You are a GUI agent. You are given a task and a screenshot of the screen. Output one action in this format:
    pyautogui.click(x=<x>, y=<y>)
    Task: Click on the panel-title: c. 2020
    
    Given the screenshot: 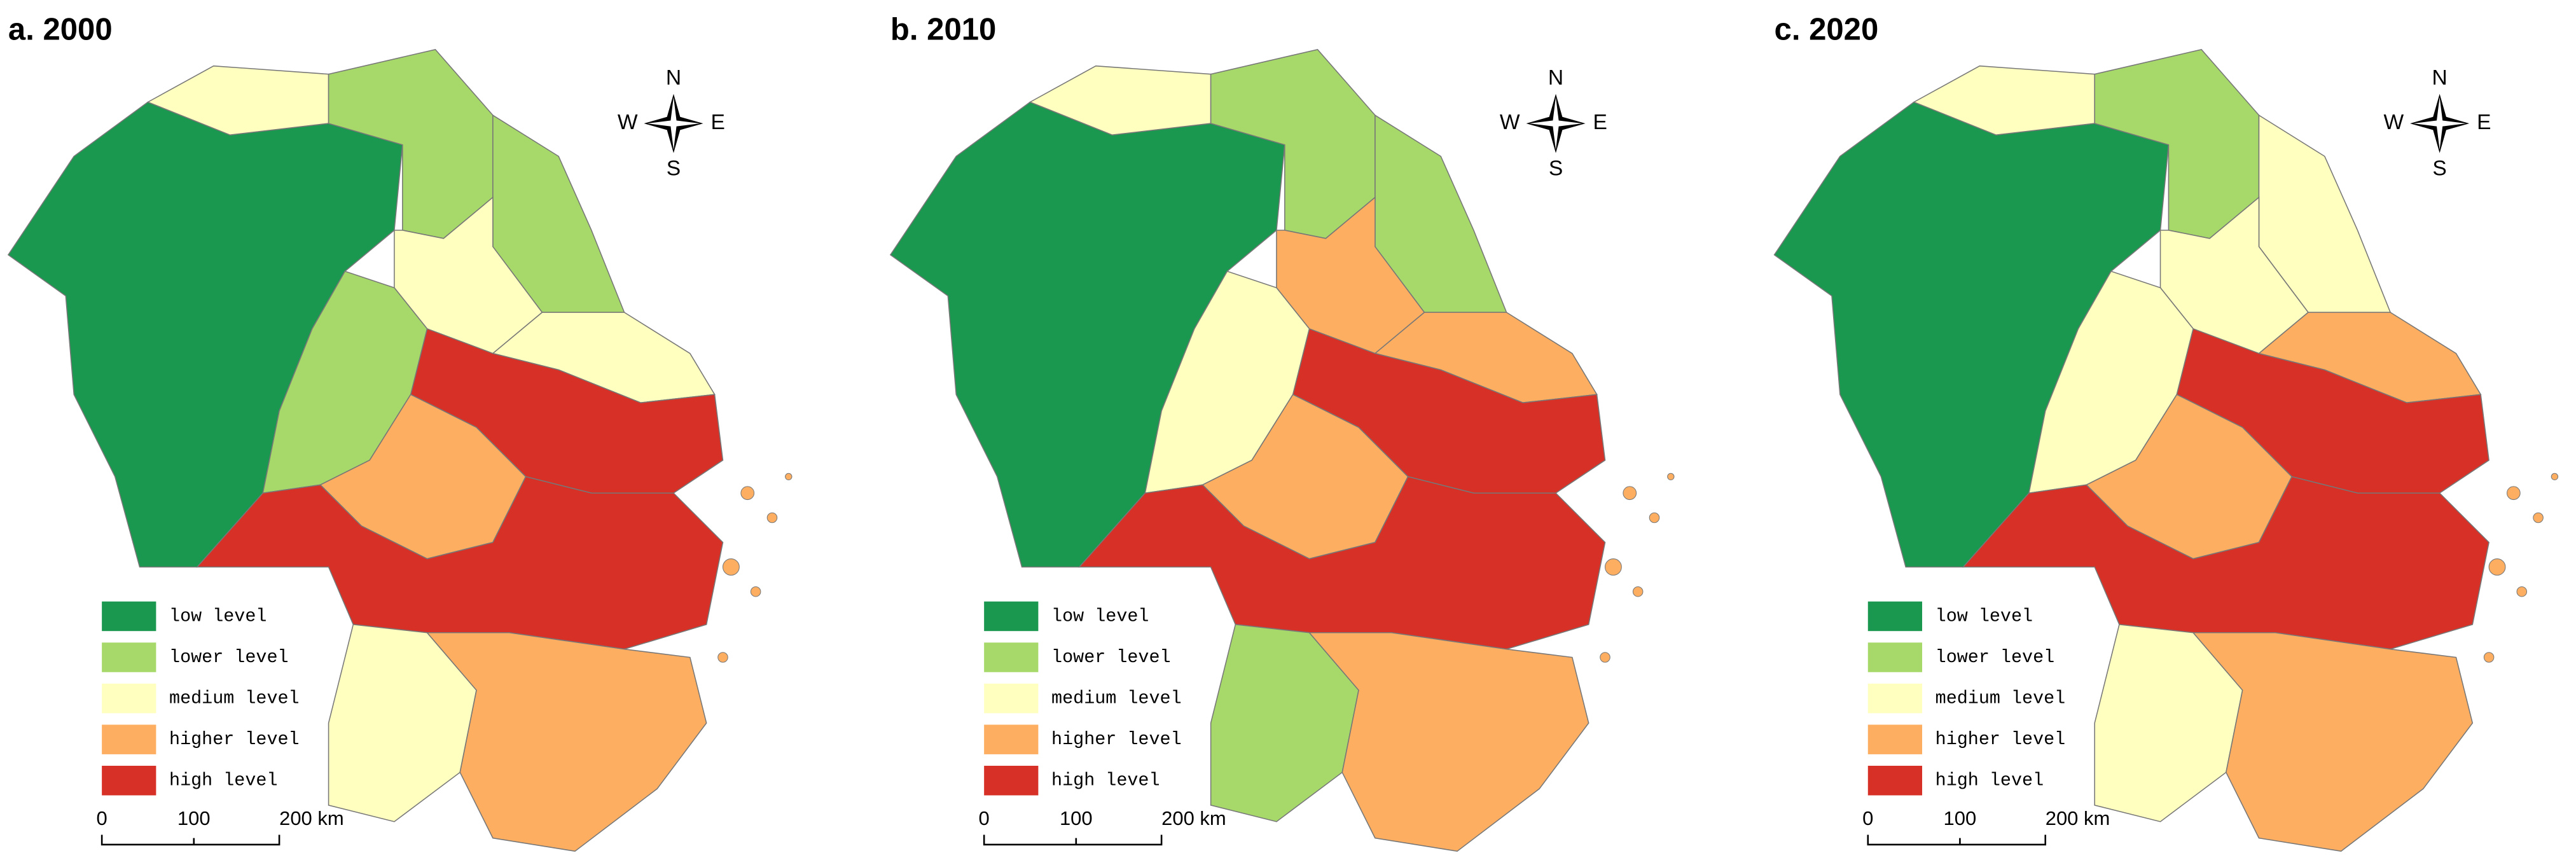 What is the action you would take?
    pyautogui.click(x=1827, y=29)
    